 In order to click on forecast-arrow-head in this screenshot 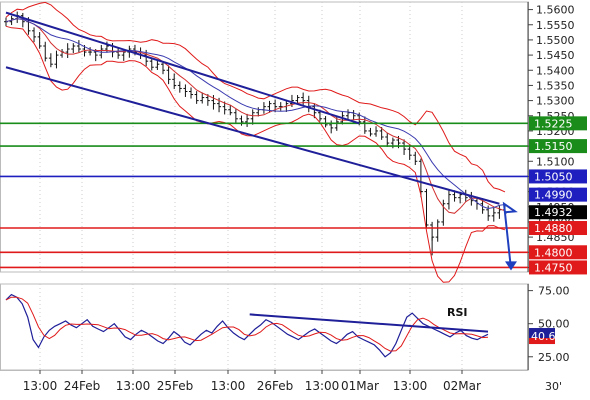, I will do `click(511, 266)`.